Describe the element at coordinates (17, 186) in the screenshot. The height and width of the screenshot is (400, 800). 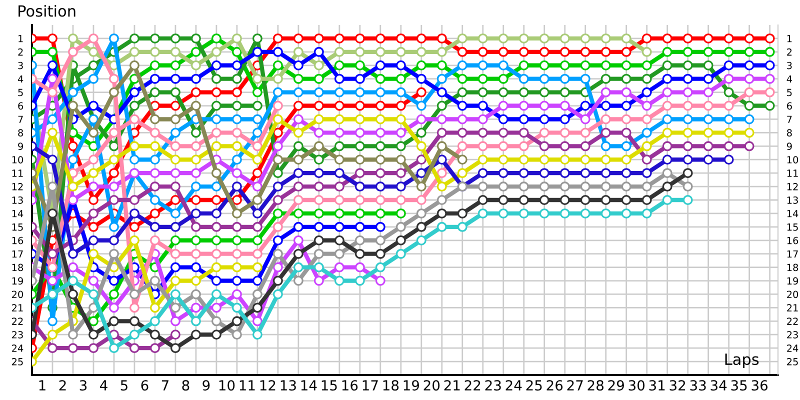
I see `y-tick-label: 12` at that location.